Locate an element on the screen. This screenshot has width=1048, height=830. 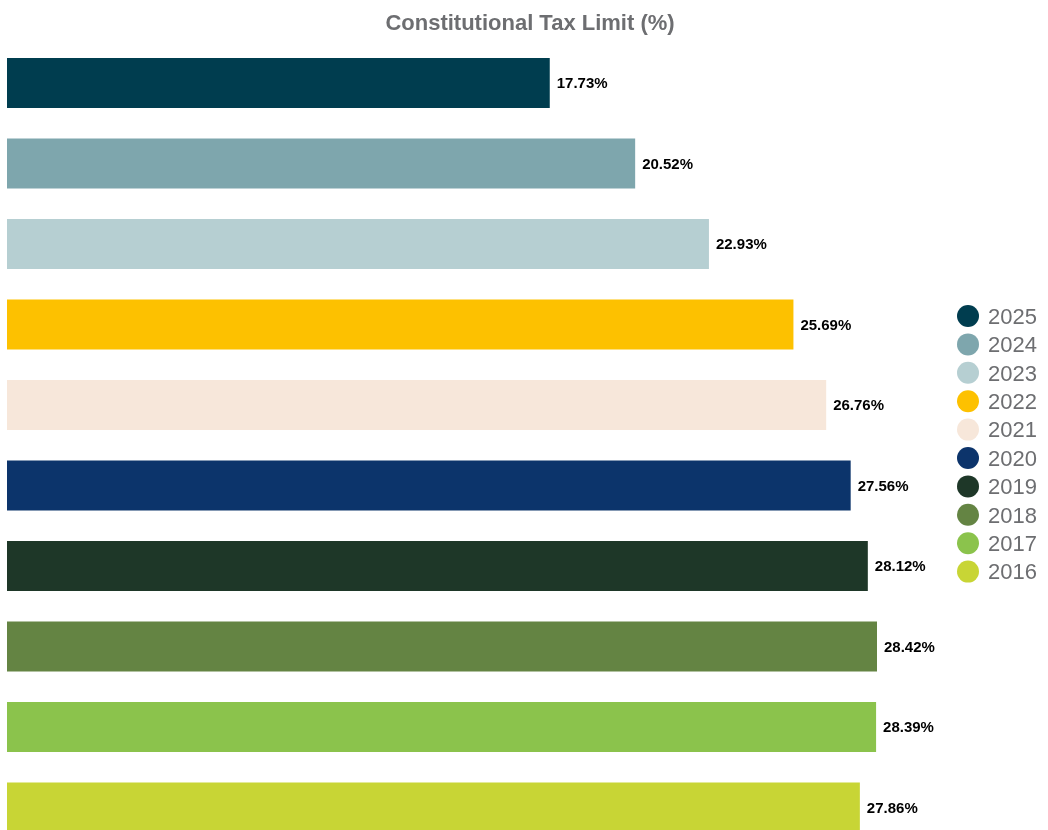
data-label: 28.42% is located at coordinates (909, 646).